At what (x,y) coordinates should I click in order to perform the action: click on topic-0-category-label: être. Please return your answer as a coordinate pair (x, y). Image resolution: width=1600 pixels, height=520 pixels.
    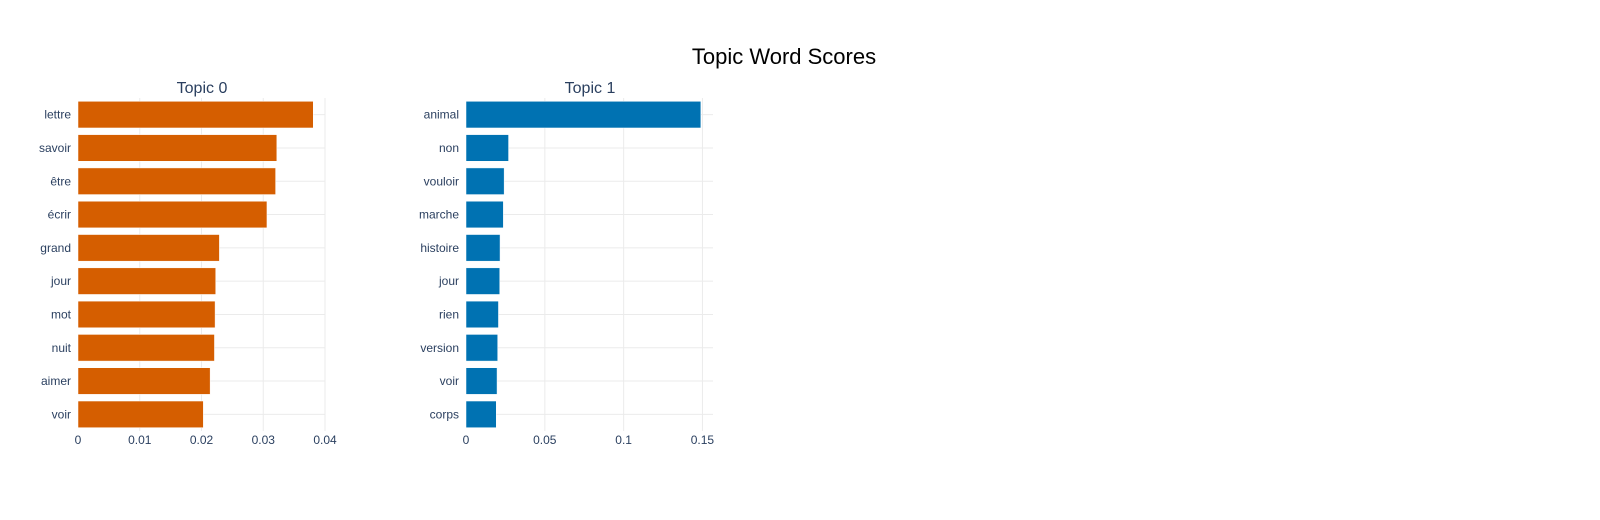
    Looking at the image, I should click on (60, 181).